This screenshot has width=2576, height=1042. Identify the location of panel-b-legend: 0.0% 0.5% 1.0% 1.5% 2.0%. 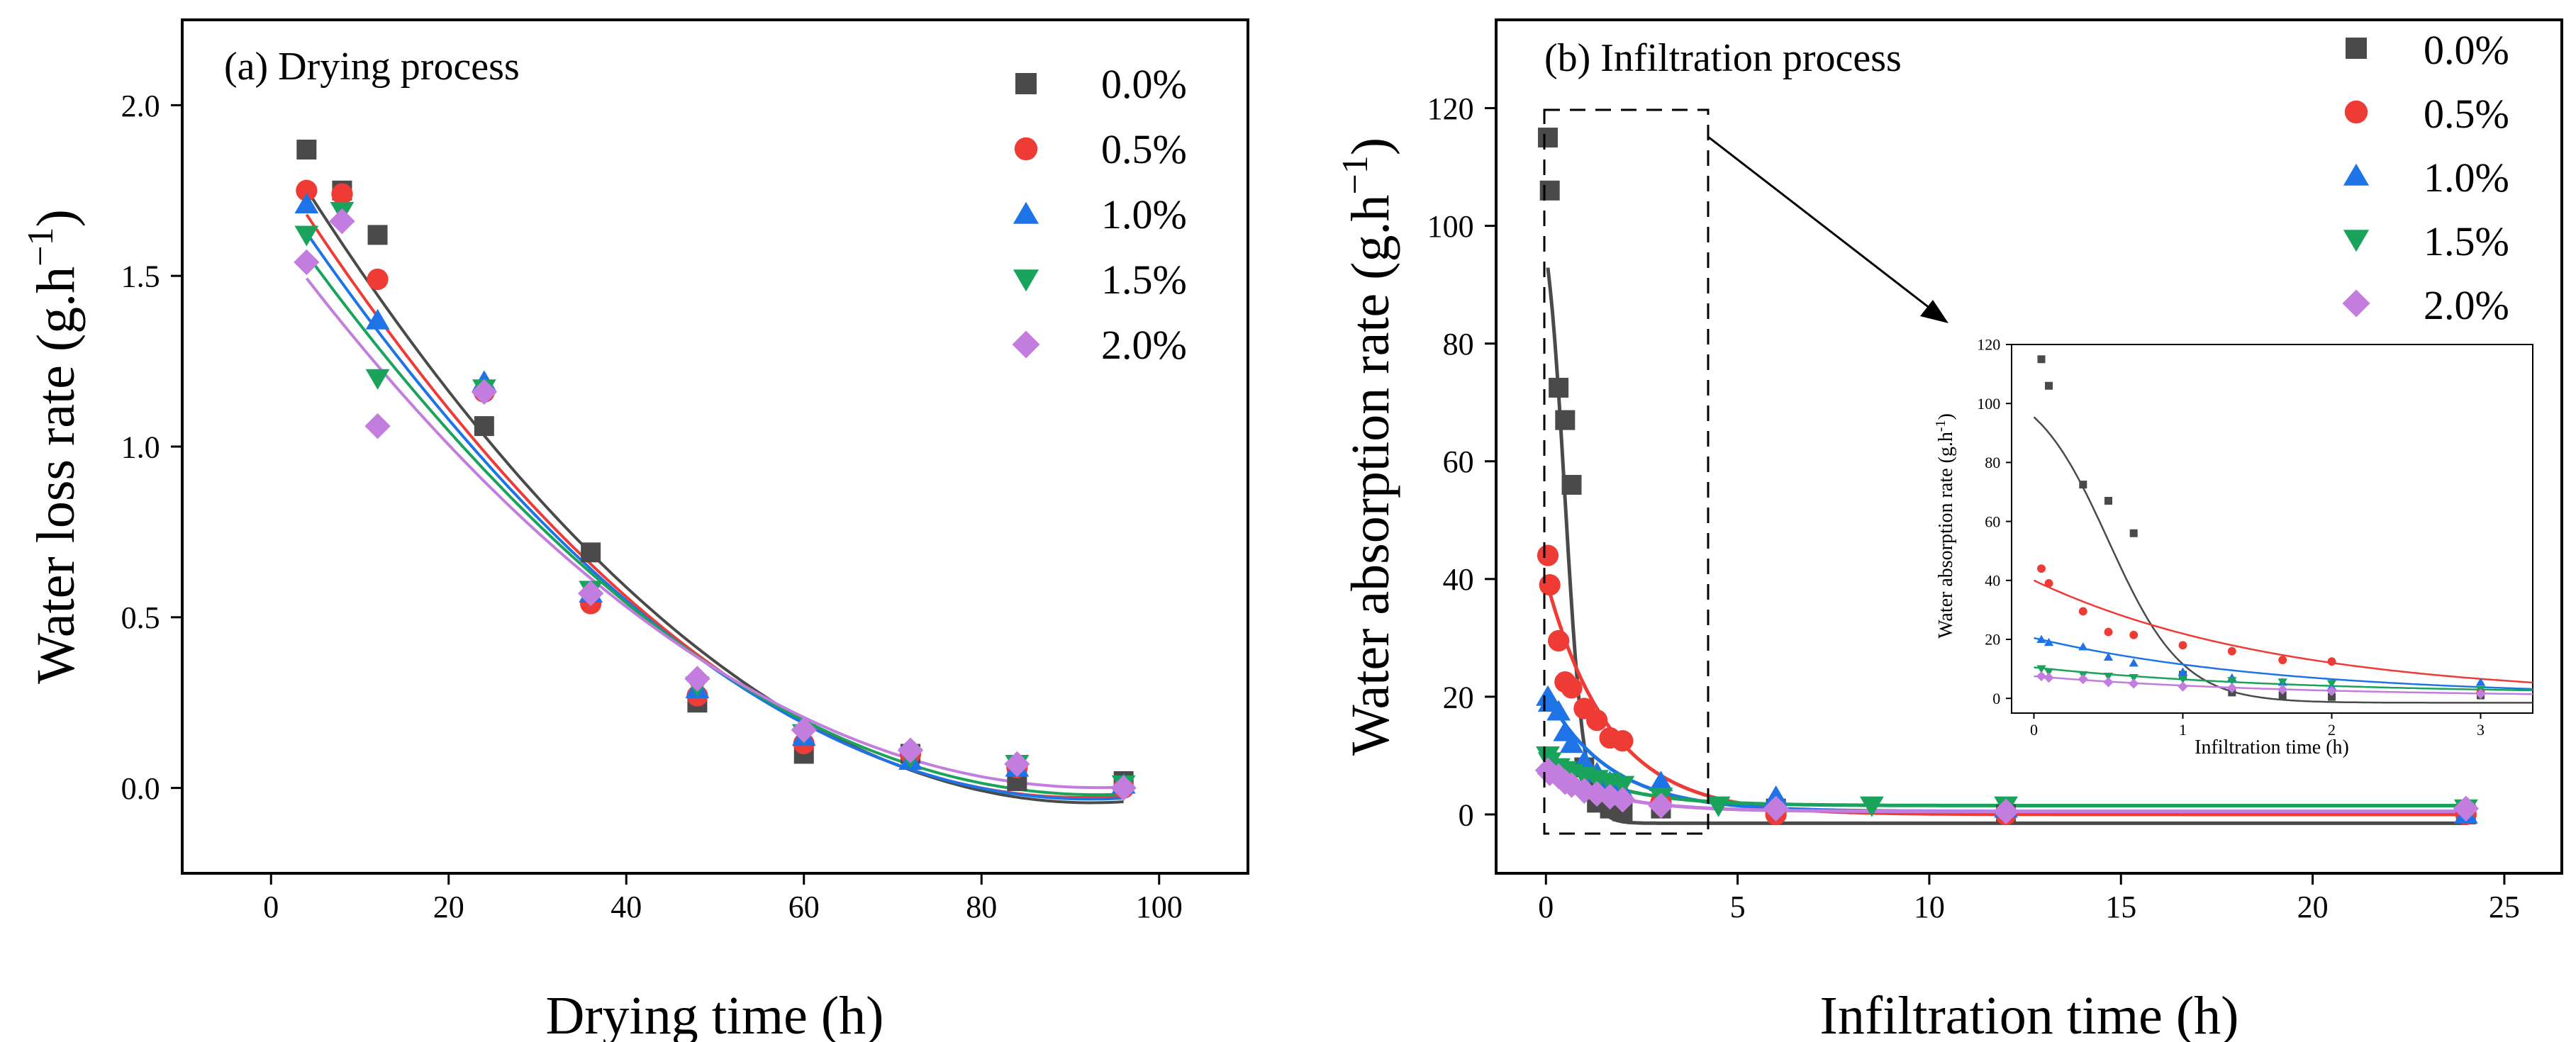
(2425, 177).